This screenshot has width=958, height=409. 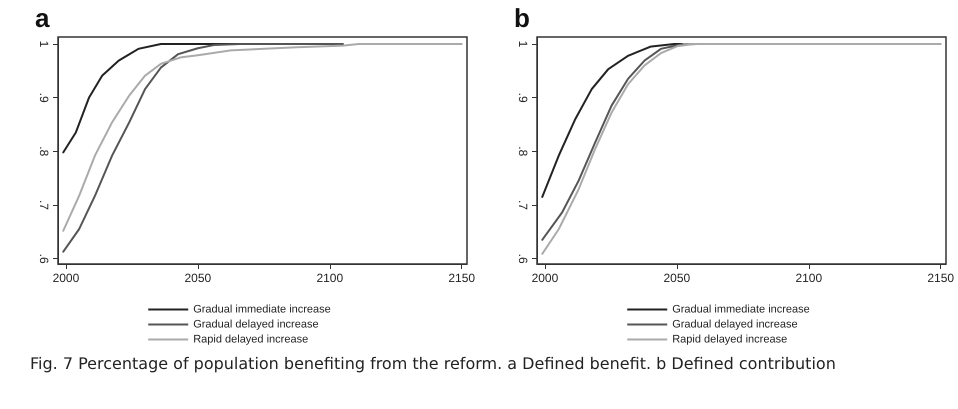 I want to click on line-series, so click(x=612, y=120).